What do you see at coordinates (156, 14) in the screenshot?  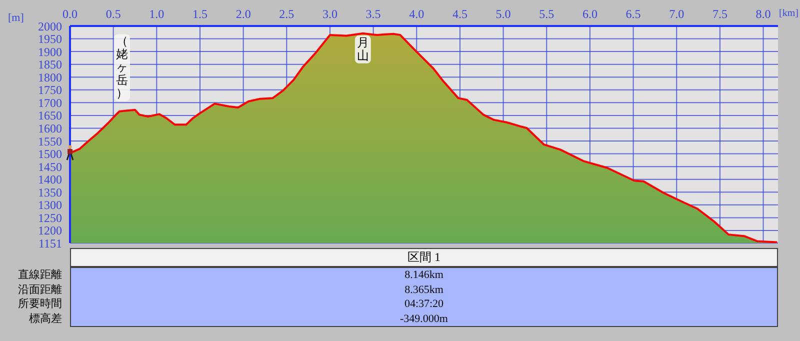 I see `x-tick-label: 1.0` at bounding box center [156, 14].